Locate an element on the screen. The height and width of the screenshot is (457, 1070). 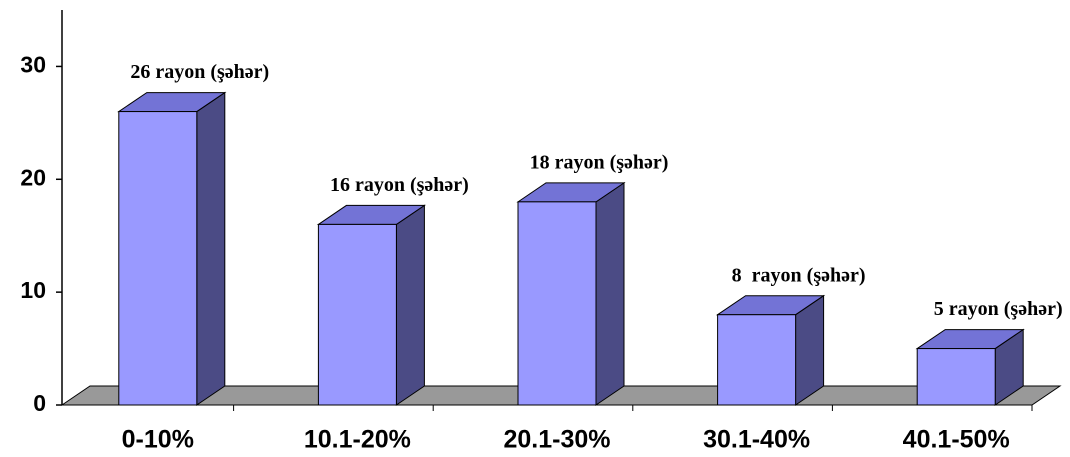
x-tick-label: 30.1-40% is located at coordinates (756, 440).